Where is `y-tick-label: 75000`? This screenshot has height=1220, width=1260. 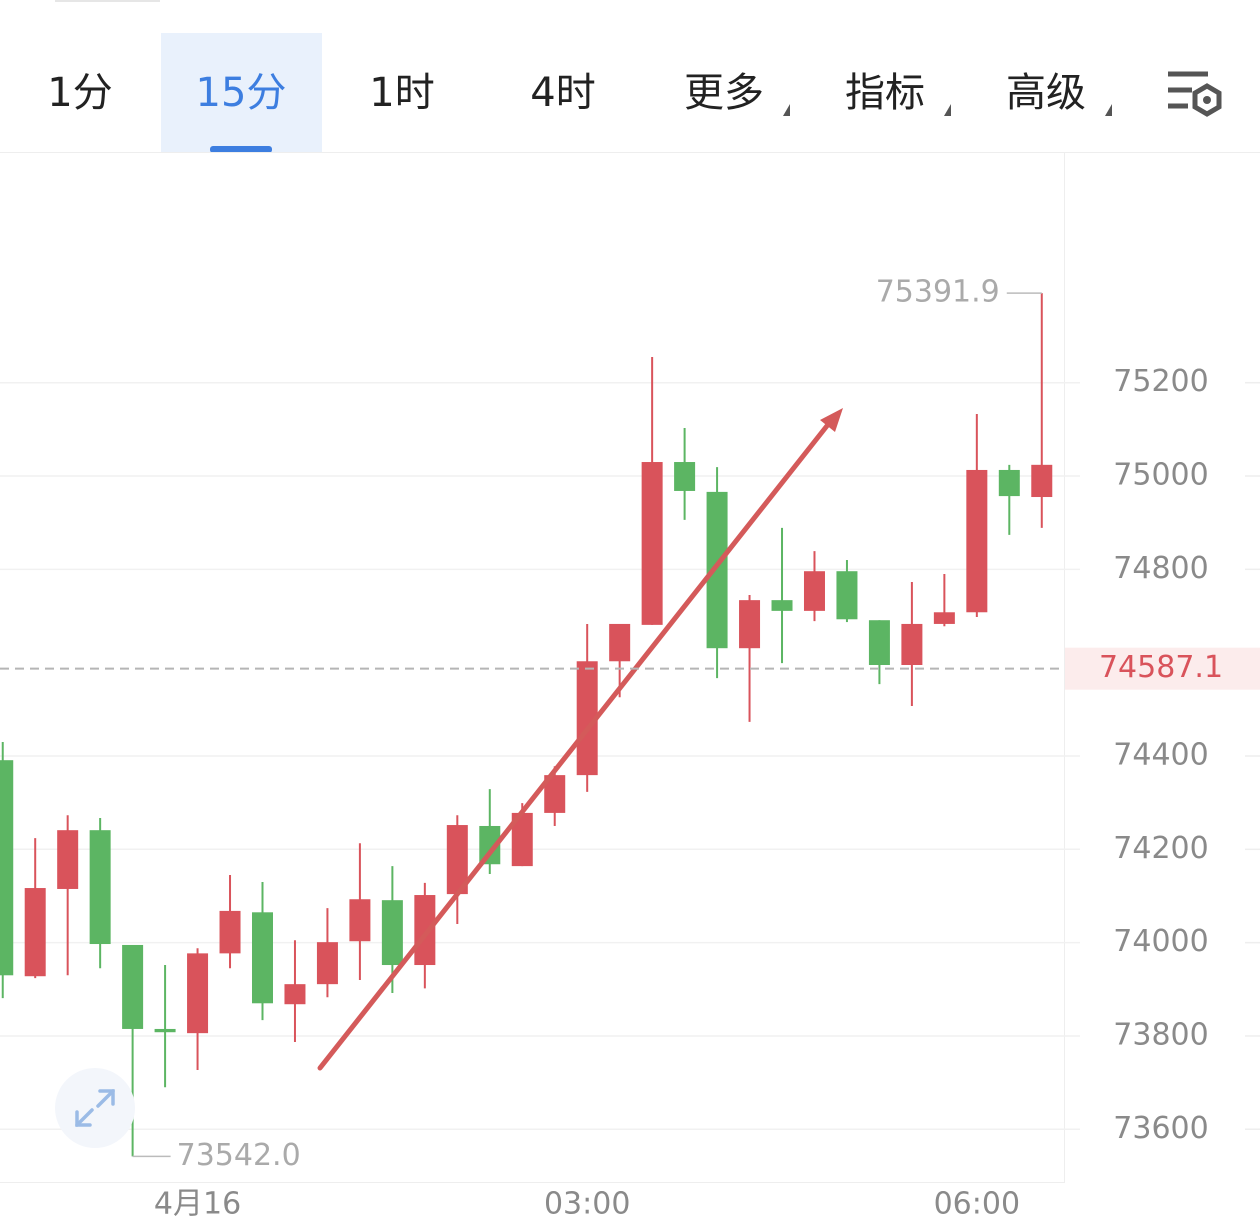 y-tick-label: 75000 is located at coordinates (1160, 475).